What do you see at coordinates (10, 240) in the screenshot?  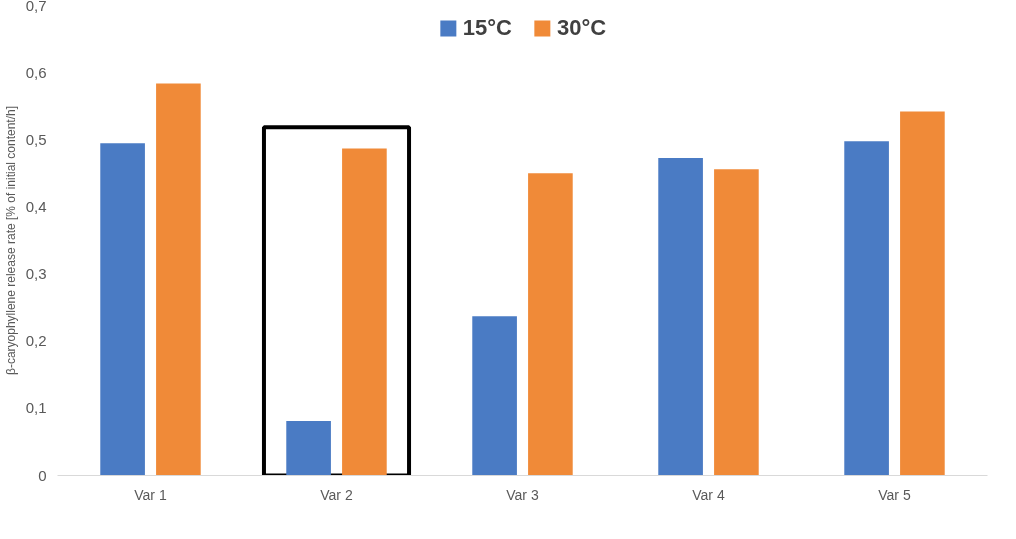 I see `y-axis-title: β-caryophyllene release rate [% of initial content/h]` at bounding box center [10, 240].